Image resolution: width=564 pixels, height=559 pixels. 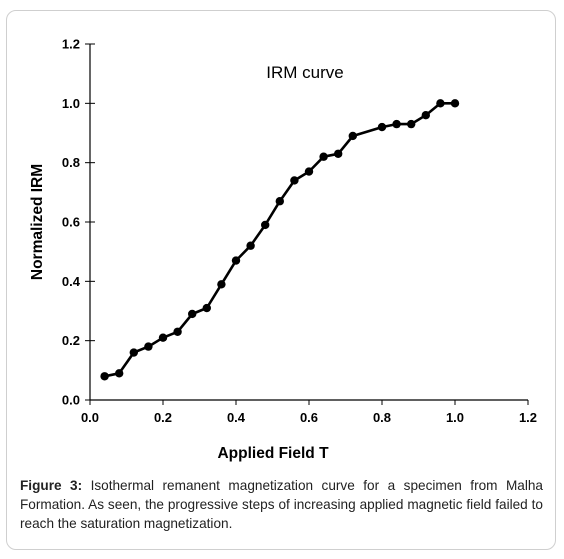 I want to click on y-tick-label: 0.8, so click(x=71, y=162).